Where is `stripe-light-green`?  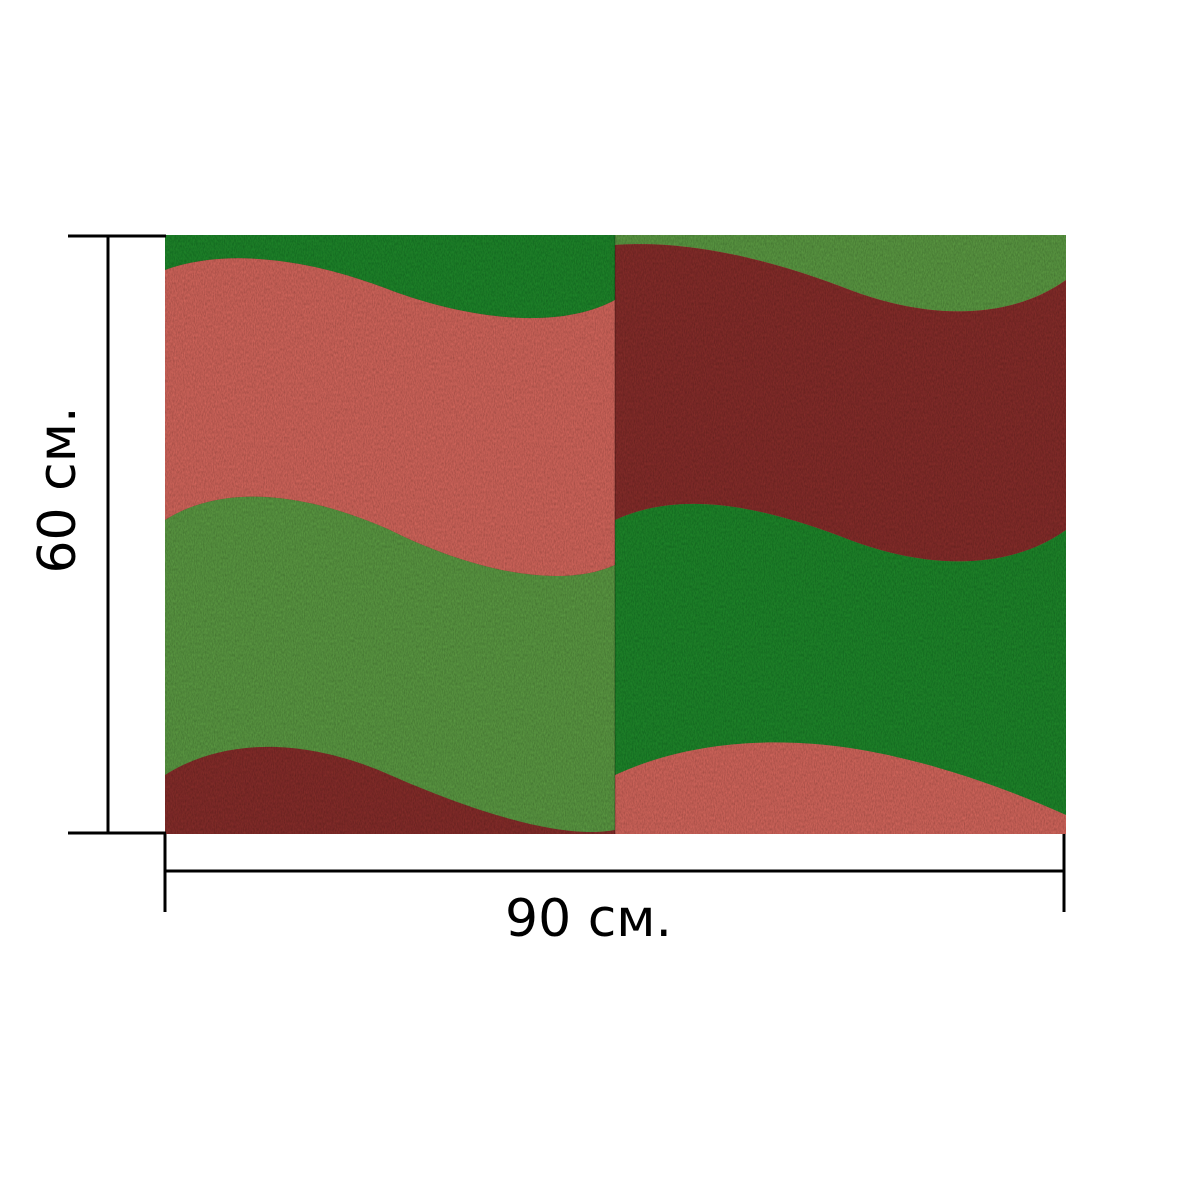 stripe-light-green is located at coordinates (390, 664).